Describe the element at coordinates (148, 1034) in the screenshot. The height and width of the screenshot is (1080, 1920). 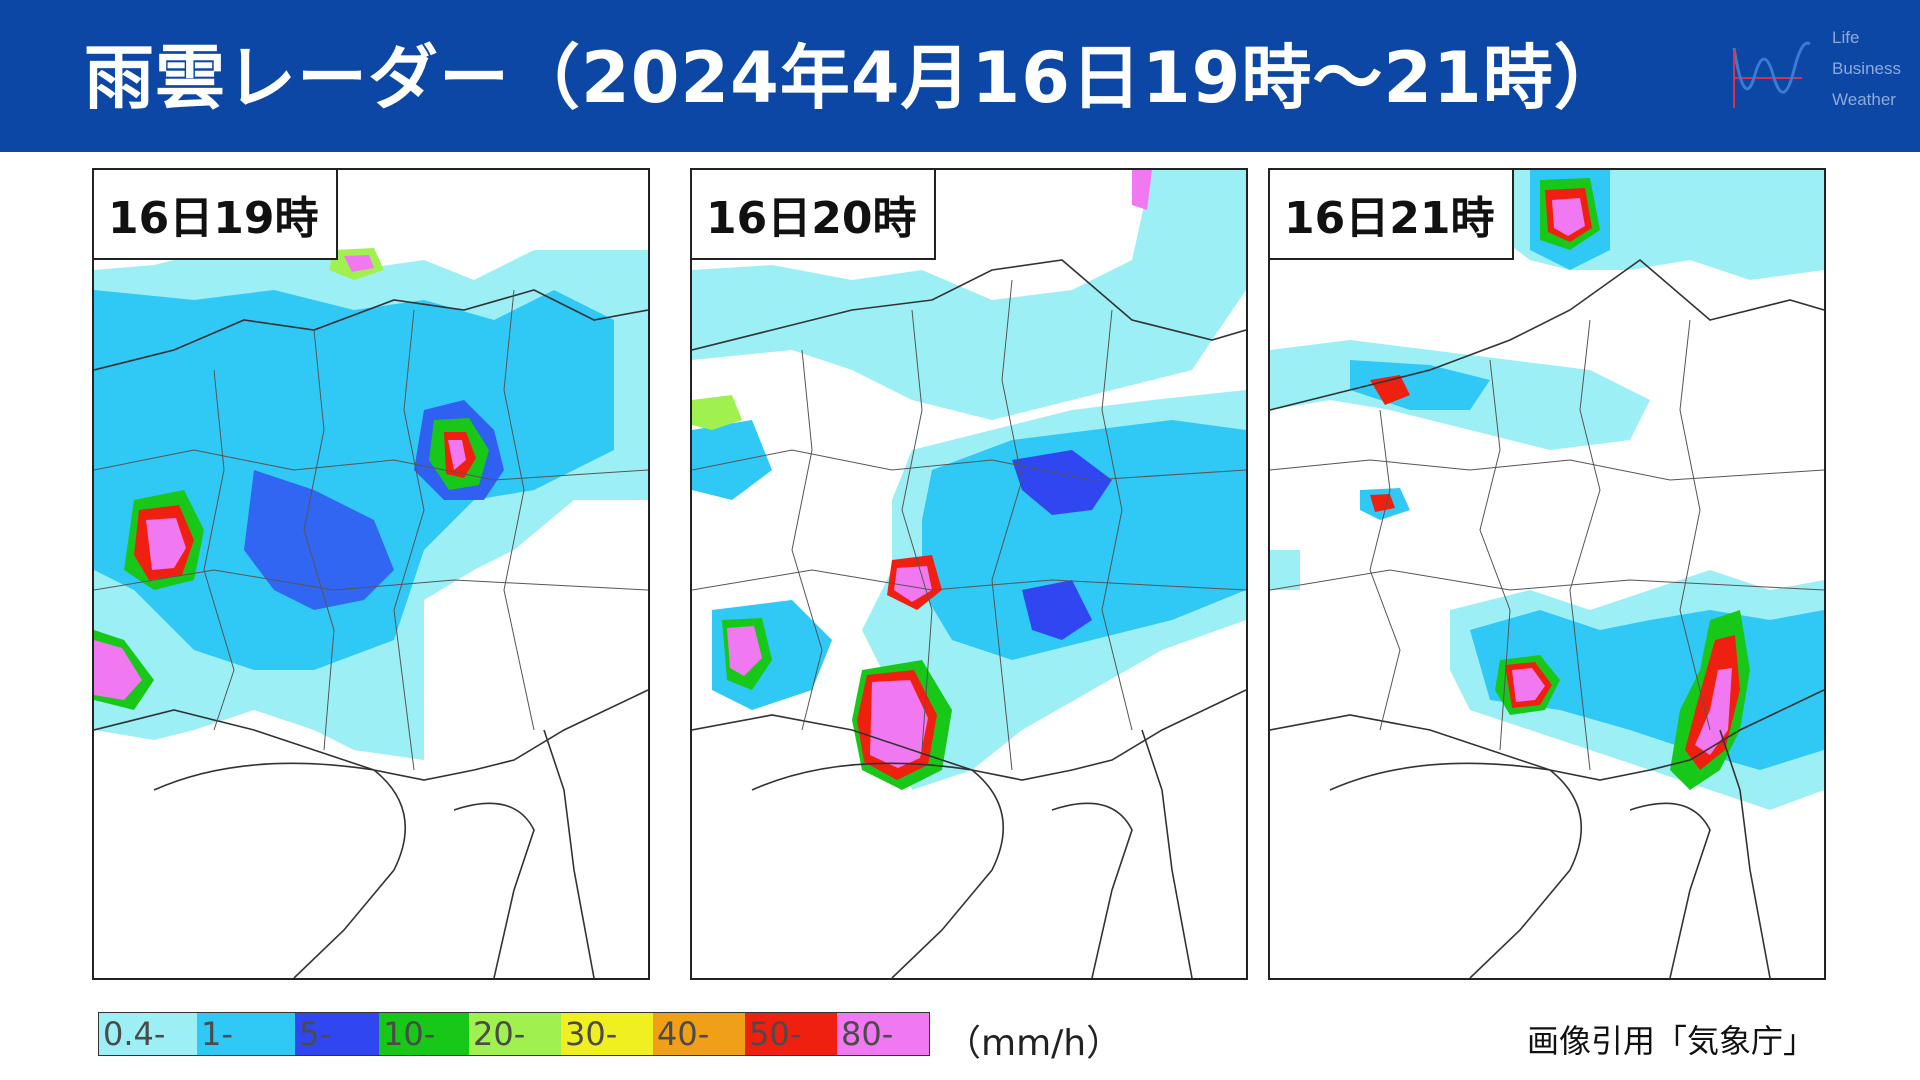
I see `legend-item-0: 0.4-` at that location.